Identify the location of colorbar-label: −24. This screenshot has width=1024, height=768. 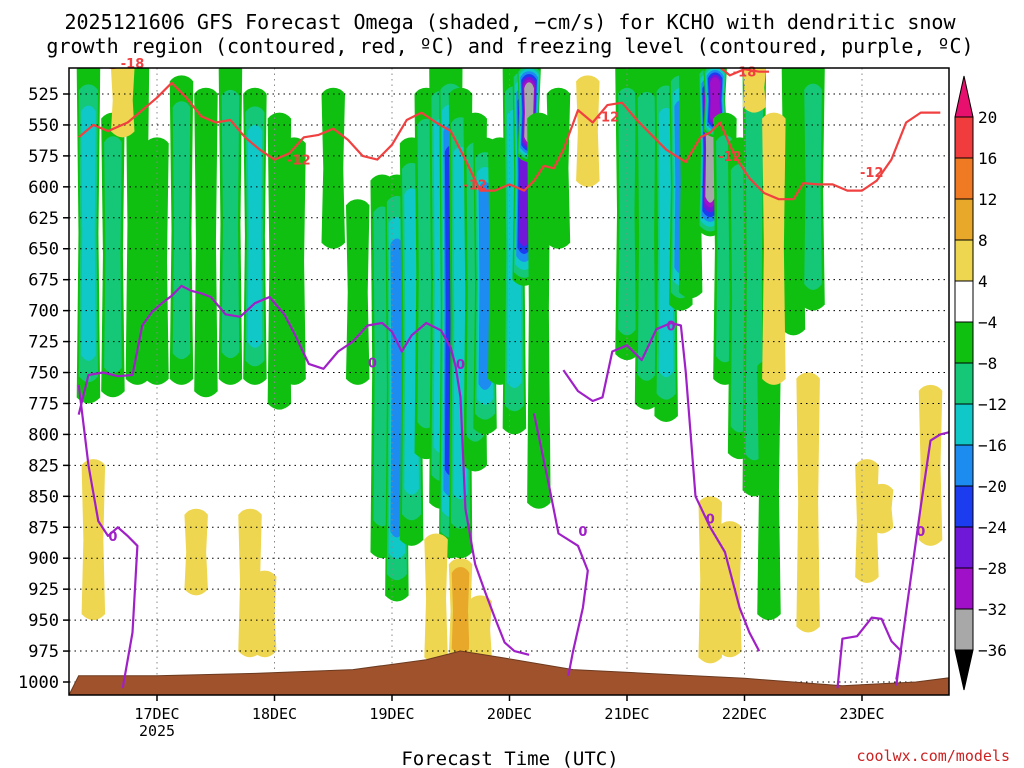
(992, 527).